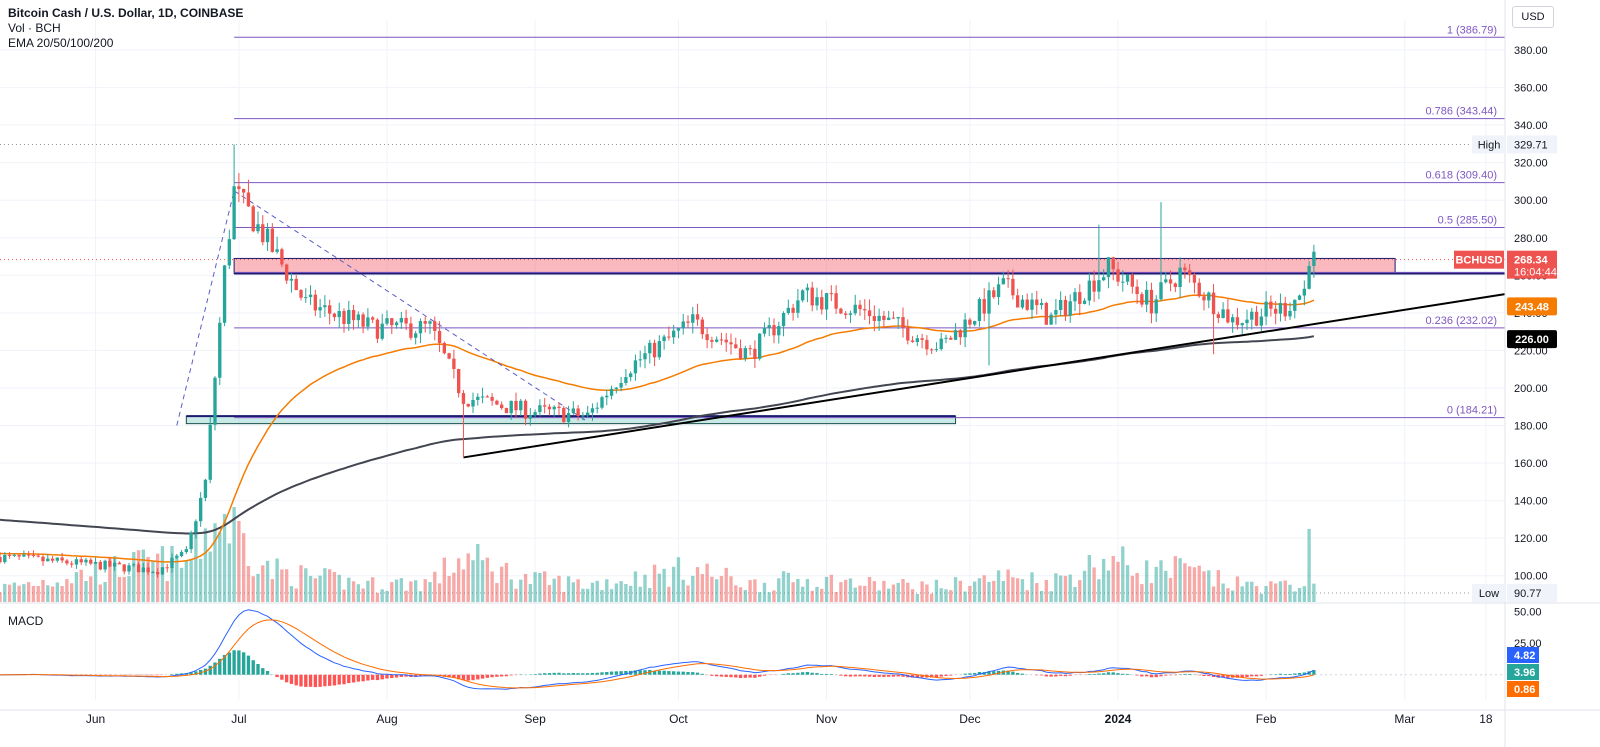  I want to click on time-tick-label: Aug, so click(386, 719).